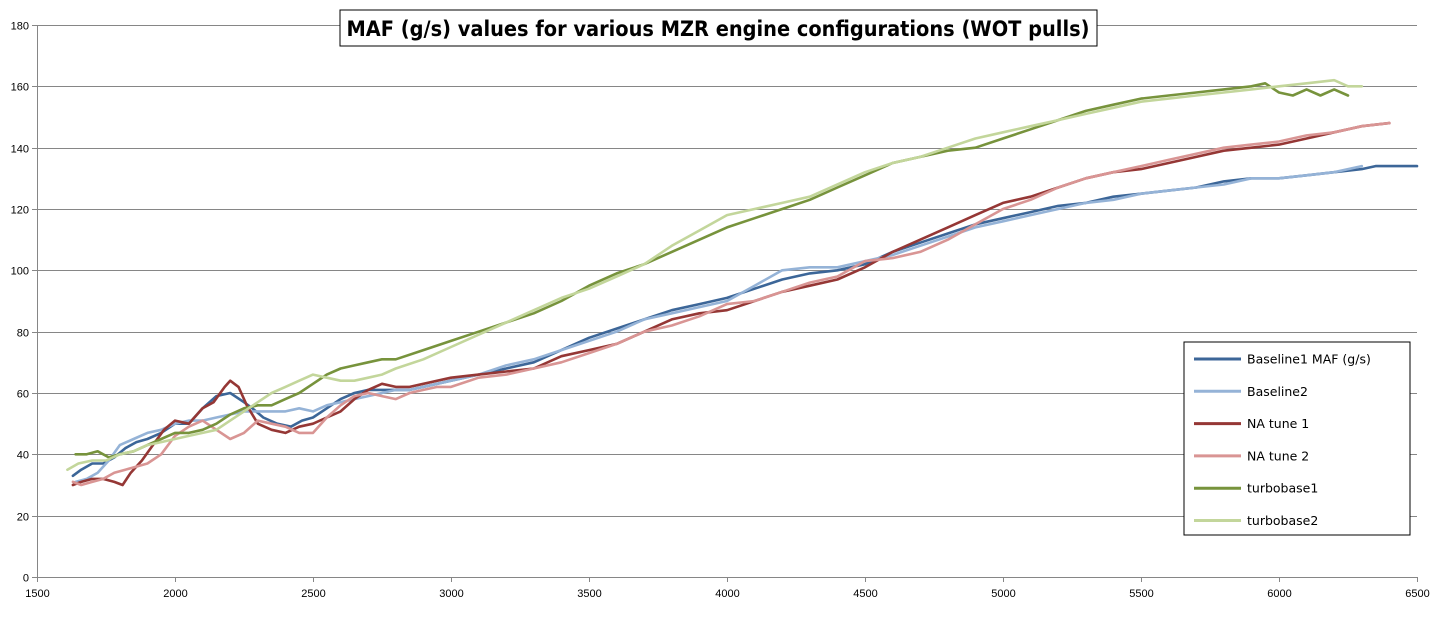  What do you see at coordinates (1282, 520) in the screenshot?
I see `legend-label: turbobase2` at bounding box center [1282, 520].